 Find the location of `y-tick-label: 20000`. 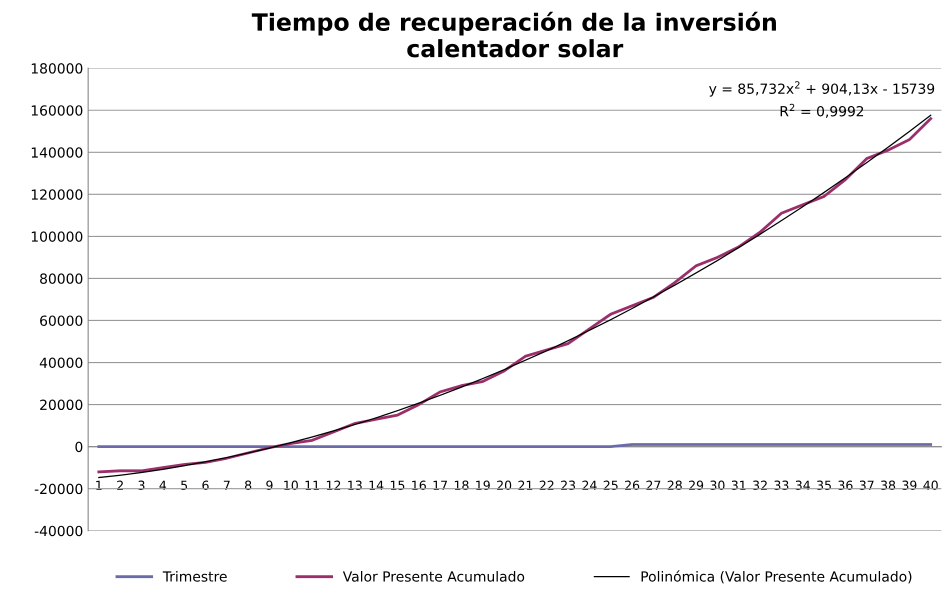

y-tick-label: 20000 is located at coordinates (61, 405).